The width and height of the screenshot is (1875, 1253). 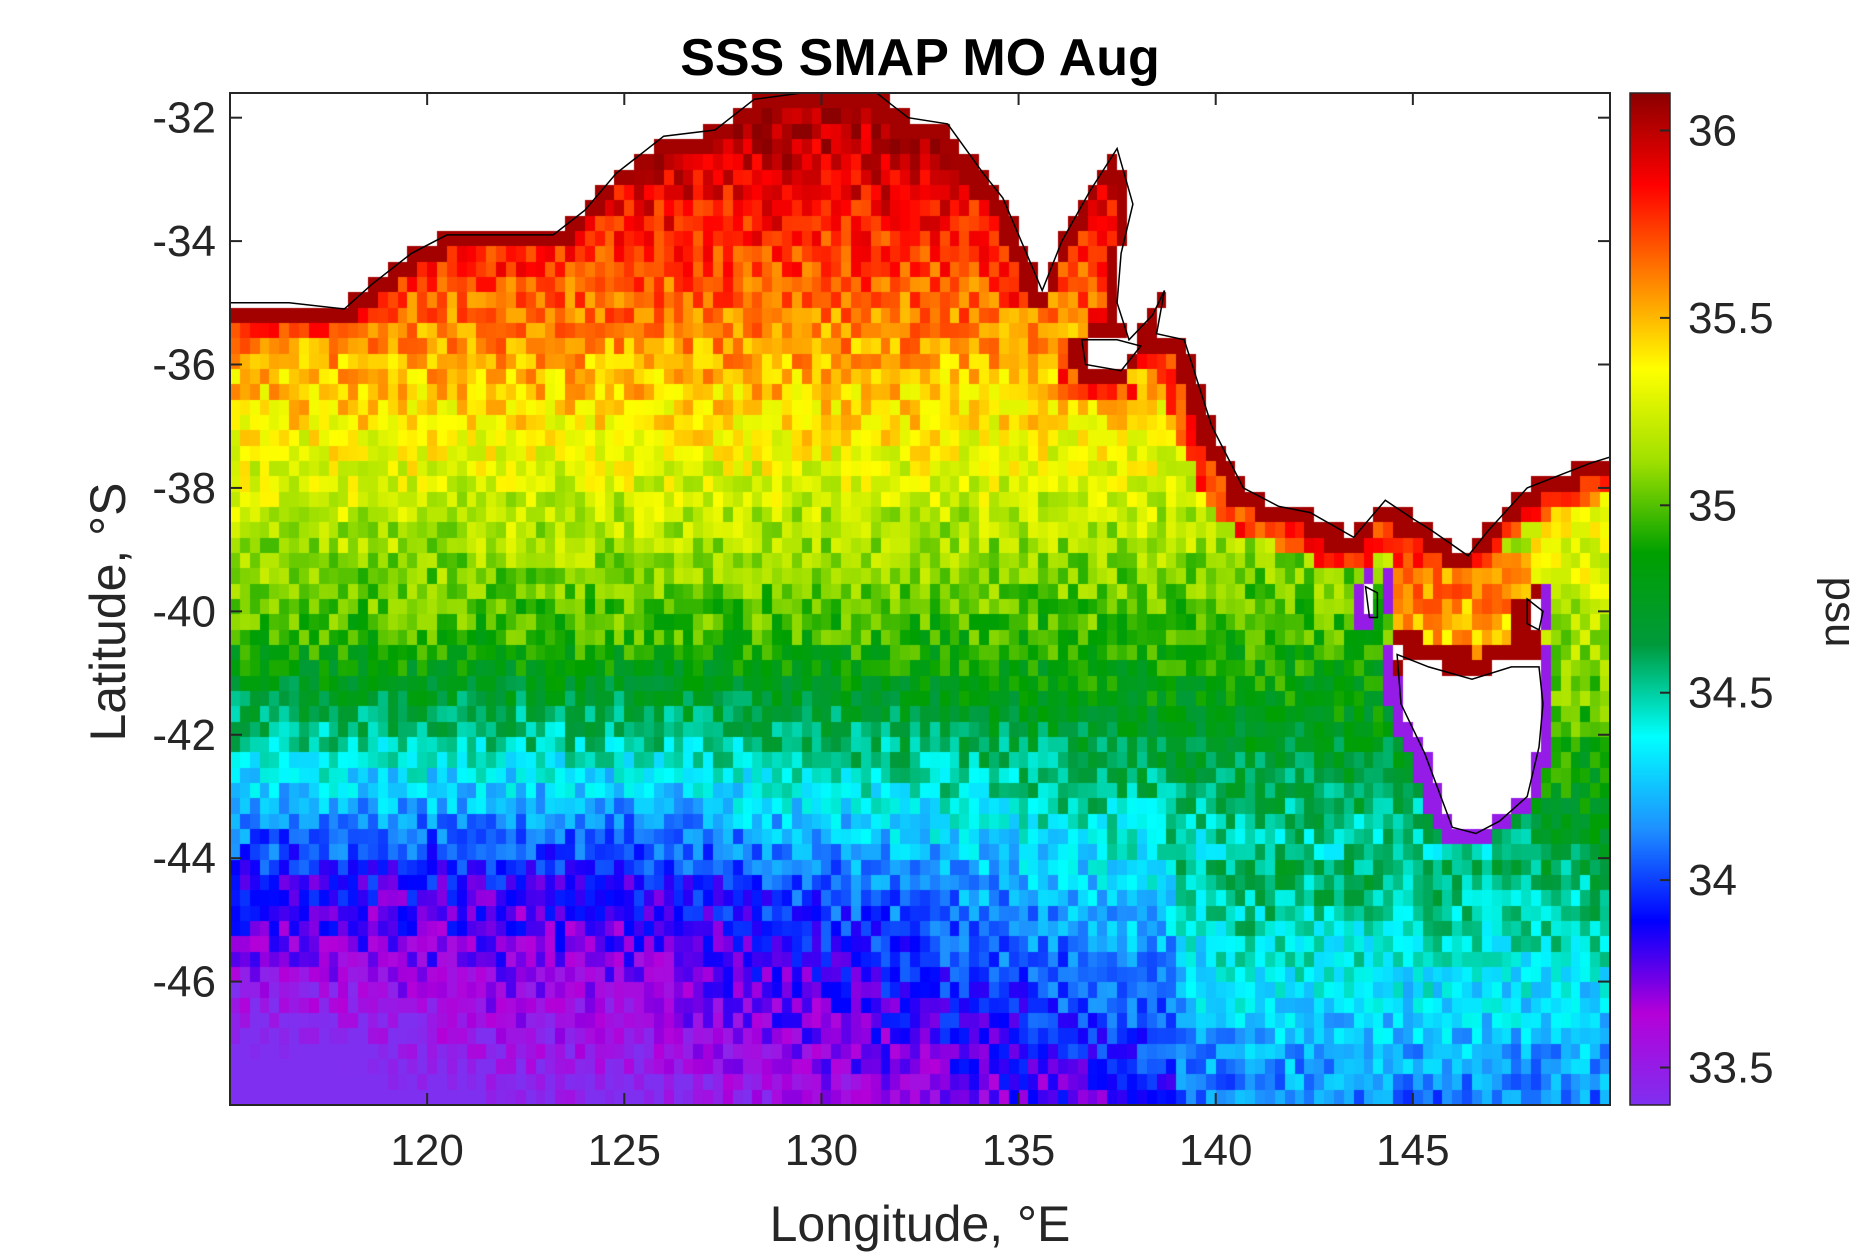 What do you see at coordinates (1717, 599) in the screenshot?
I see `colorbar-ticks: 33.5 34 34.5 35 35.5 36` at bounding box center [1717, 599].